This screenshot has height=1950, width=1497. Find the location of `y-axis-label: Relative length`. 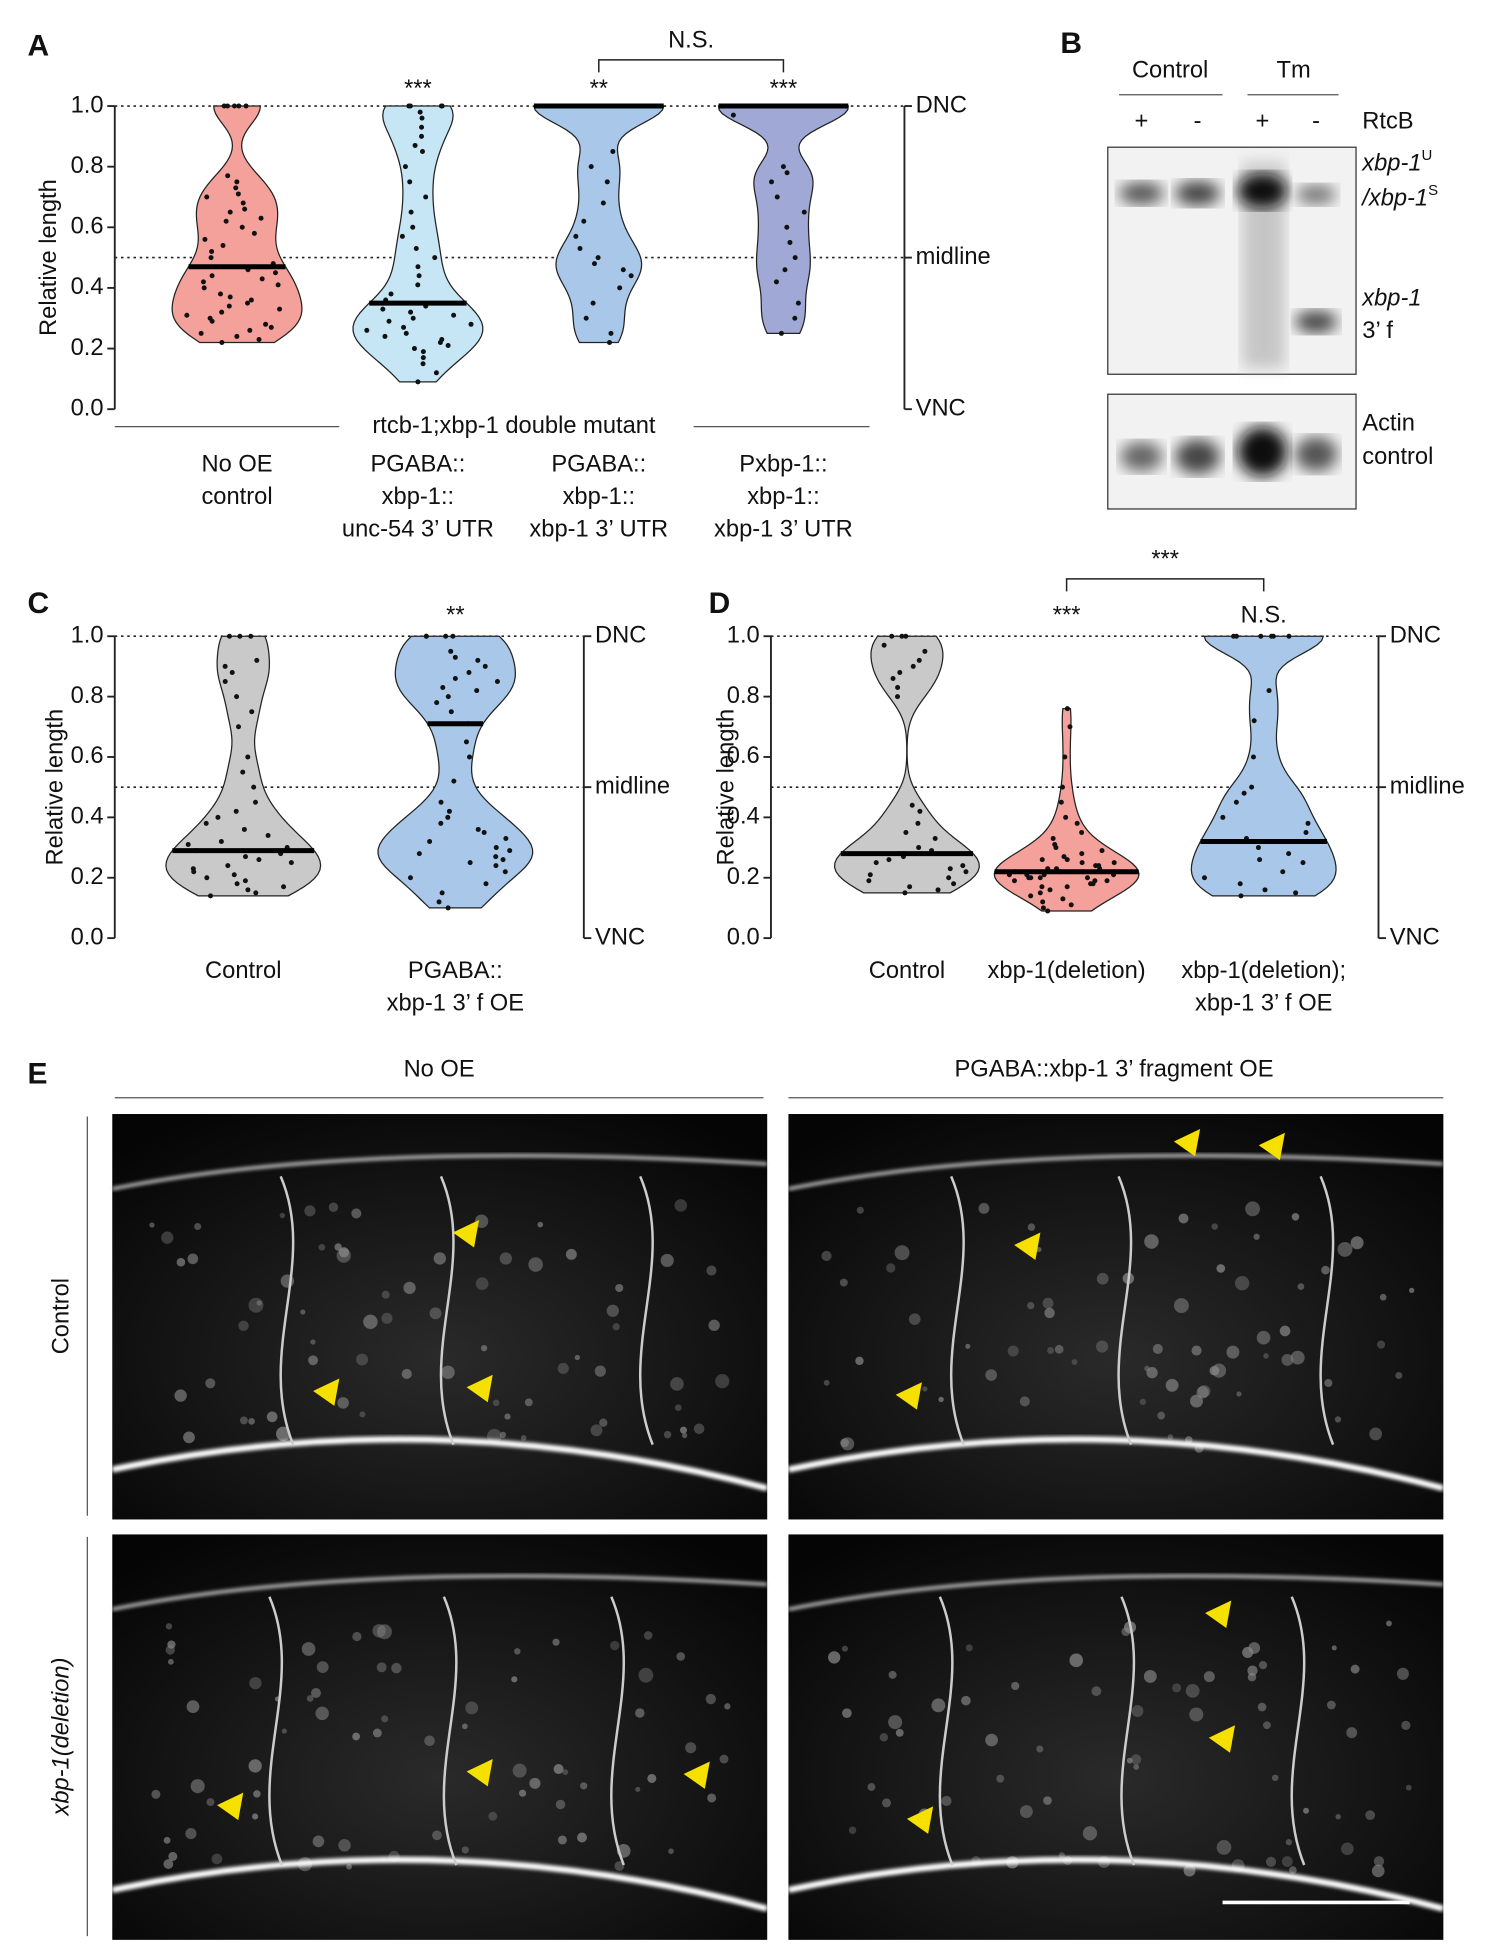

y-axis-label: Relative length is located at coordinates (49, 257).